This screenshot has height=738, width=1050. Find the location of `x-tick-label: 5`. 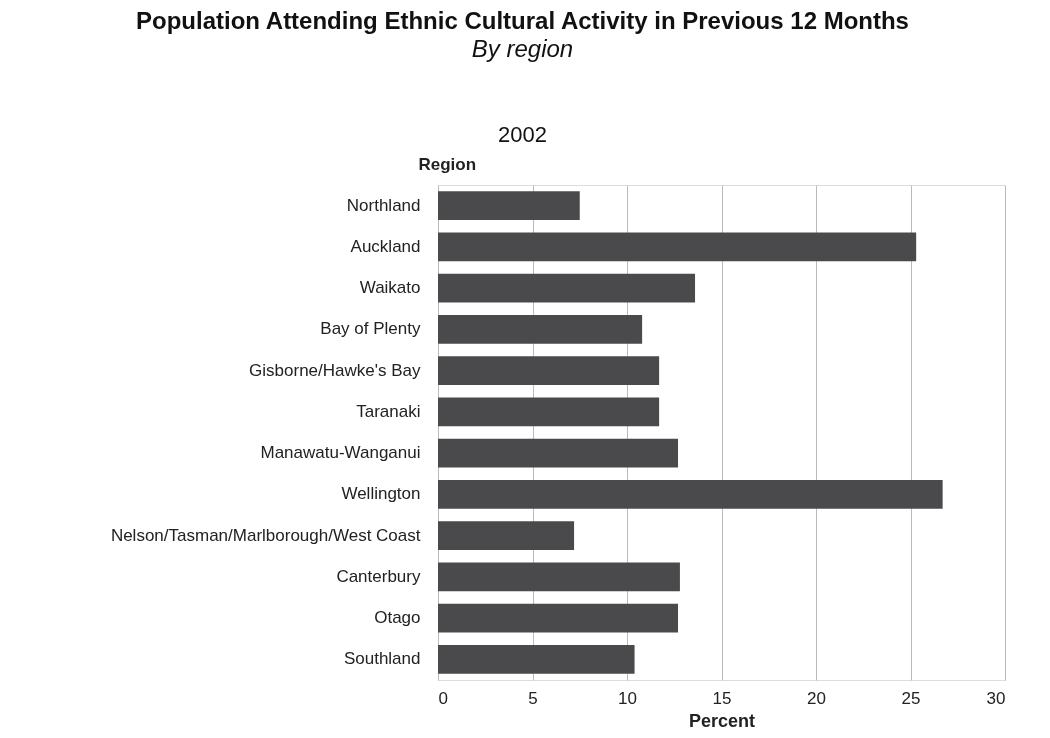

x-tick-label: 5 is located at coordinates (533, 698).